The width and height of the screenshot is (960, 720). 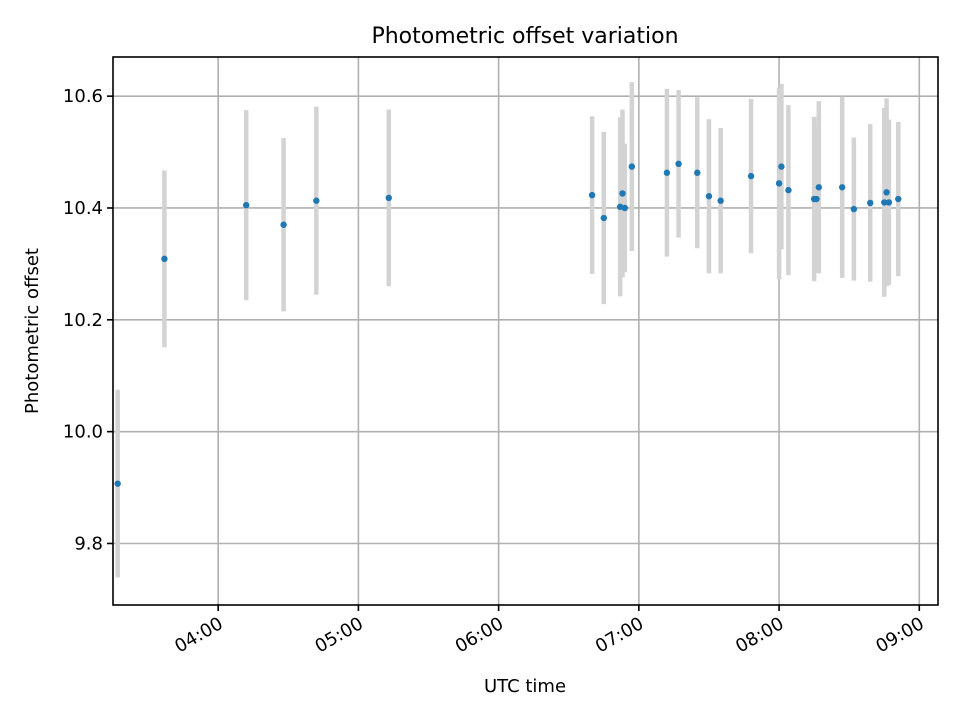 What do you see at coordinates (619, 635) in the screenshot?
I see `x-tick-label: 07:00` at bounding box center [619, 635].